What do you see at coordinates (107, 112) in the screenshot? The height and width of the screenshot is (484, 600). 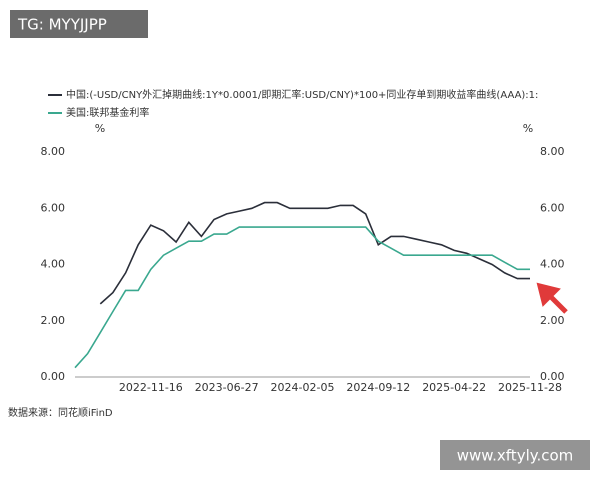 I see `legend-label: 美国:联邦基金利率` at bounding box center [107, 112].